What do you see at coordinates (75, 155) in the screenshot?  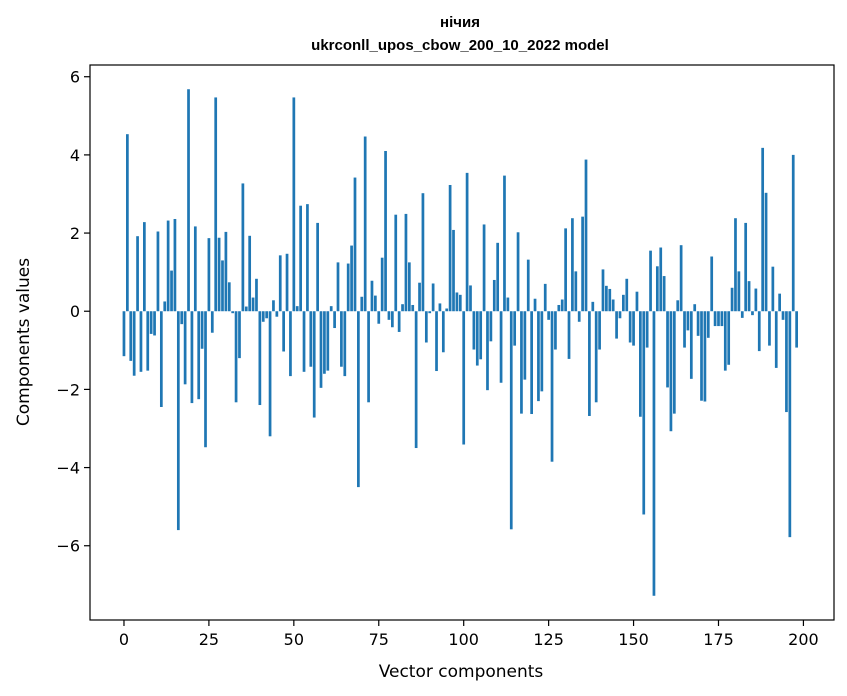 I see `y-tick-label: 4` at bounding box center [75, 155].